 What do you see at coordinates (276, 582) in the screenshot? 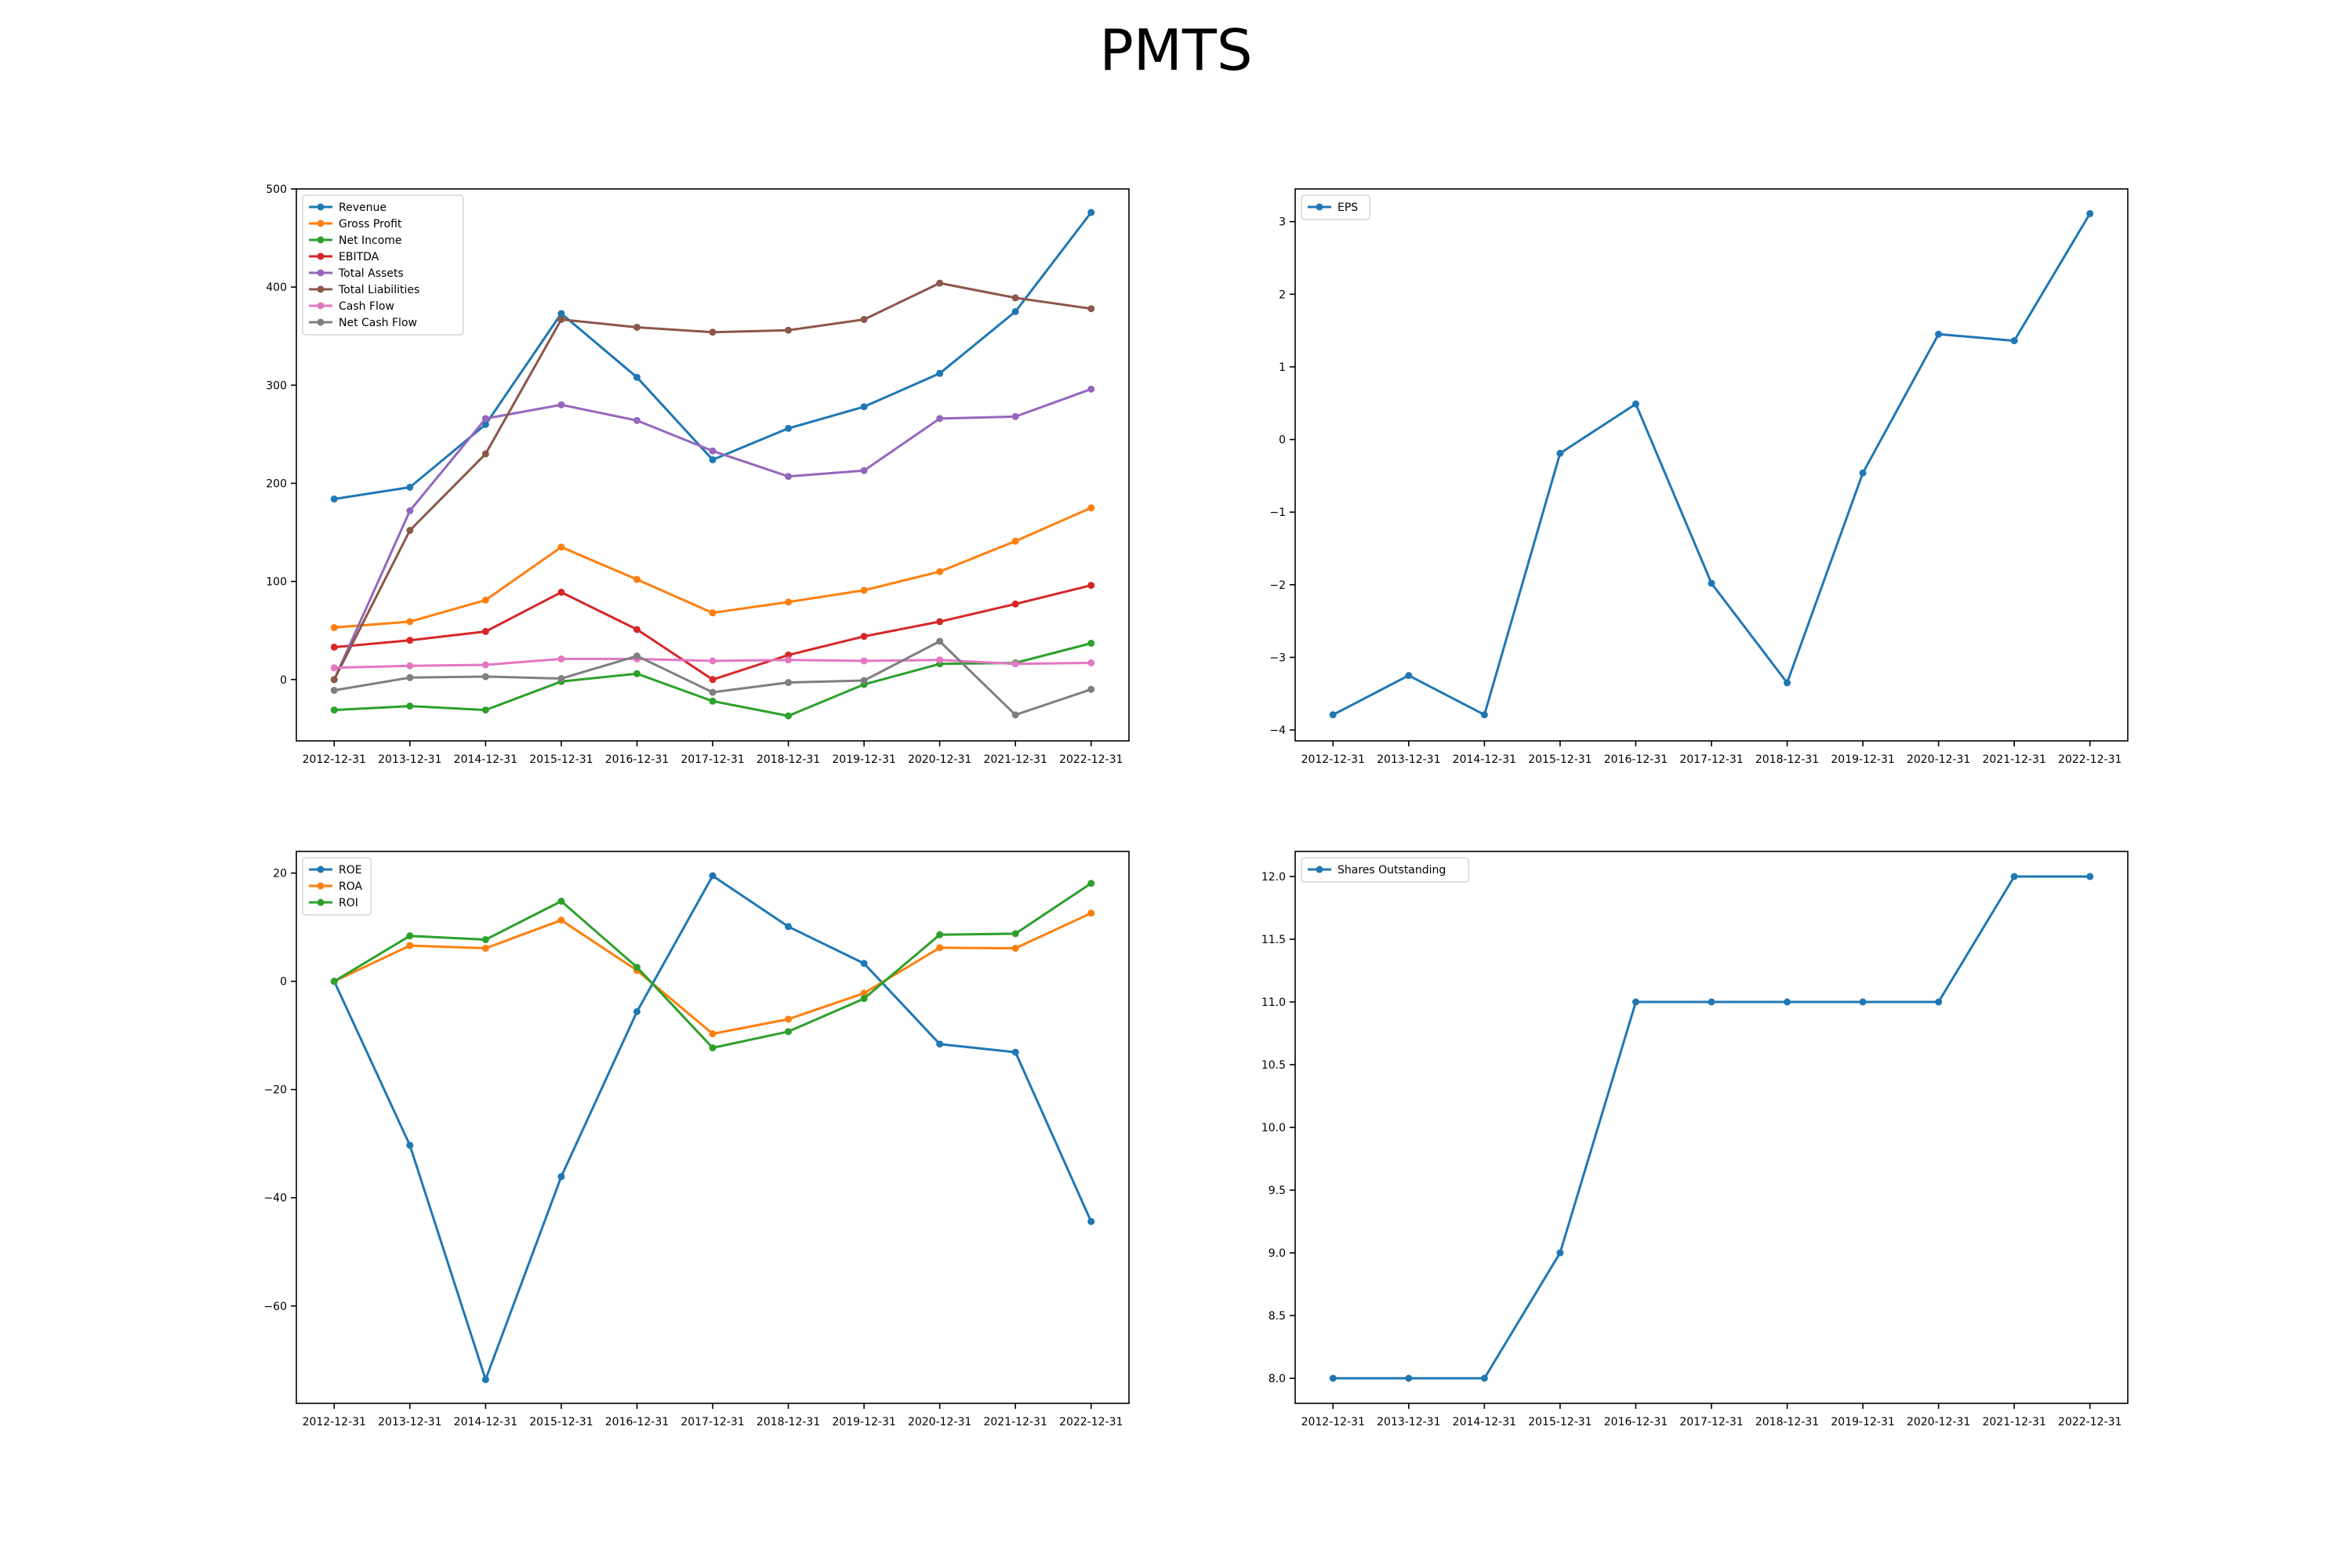
I see `y-tick-label: 100` at bounding box center [276, 582].